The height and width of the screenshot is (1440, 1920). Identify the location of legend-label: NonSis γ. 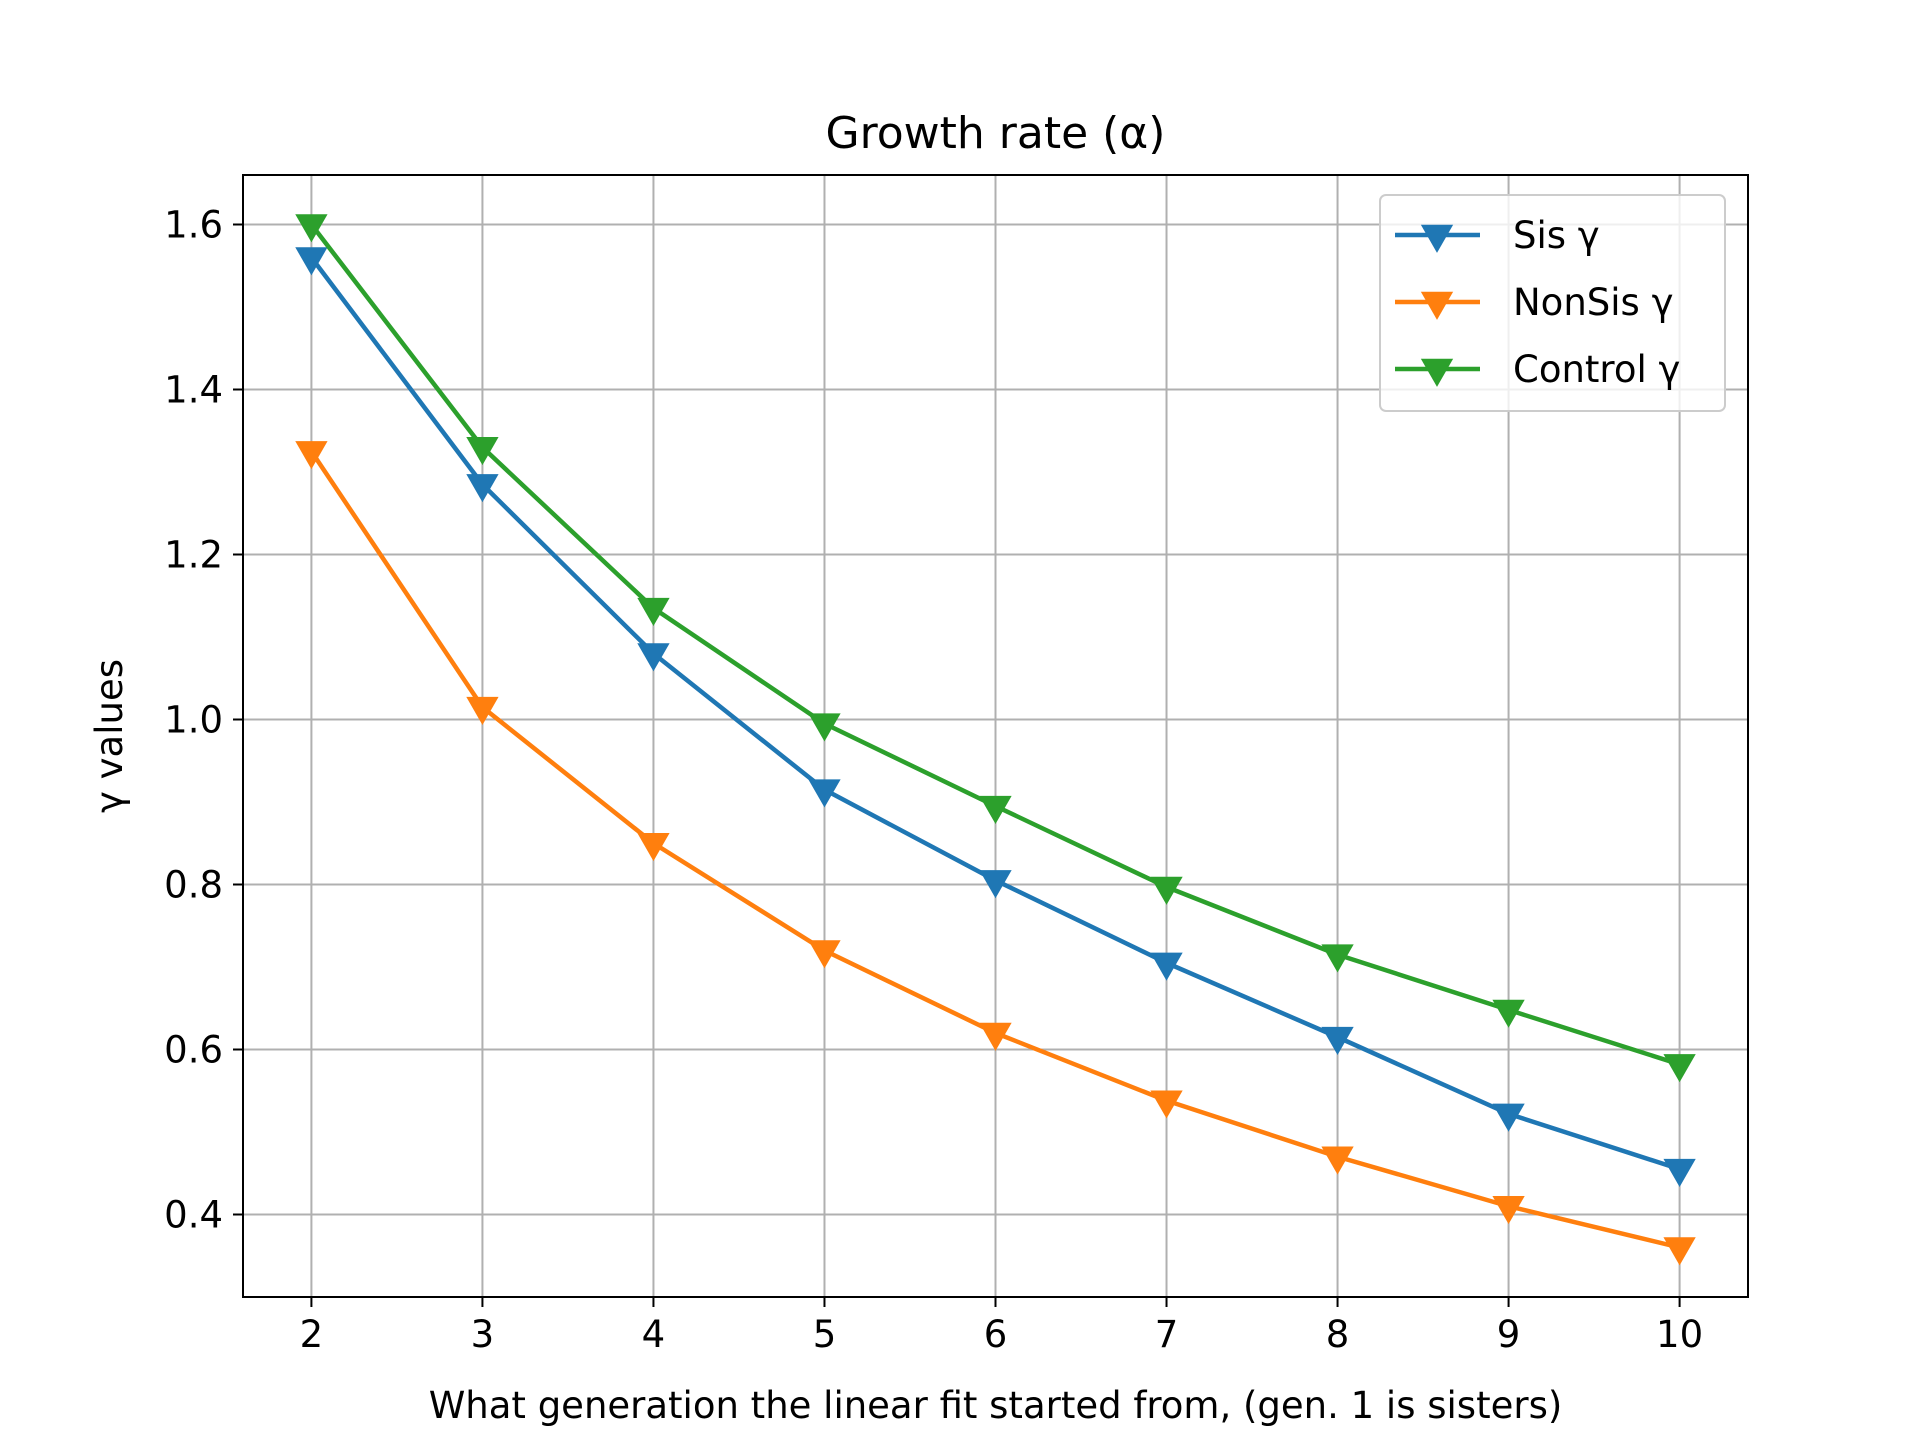
(1593, 302).